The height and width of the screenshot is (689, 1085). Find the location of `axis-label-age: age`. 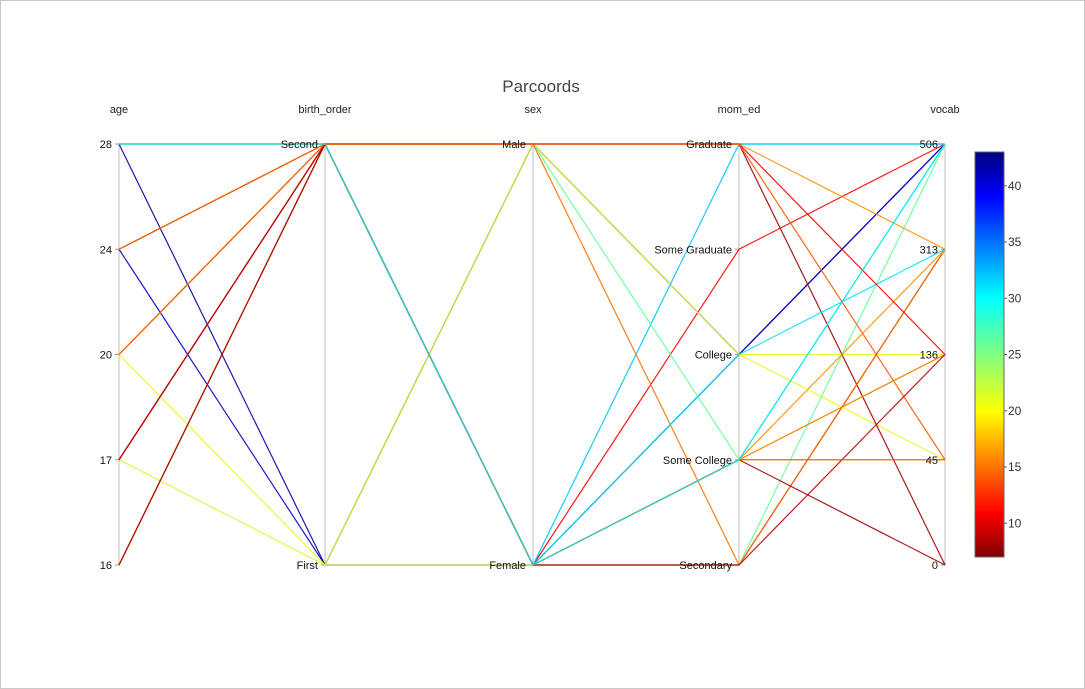

axis-label-age: age is located at coordinates (119, 110).